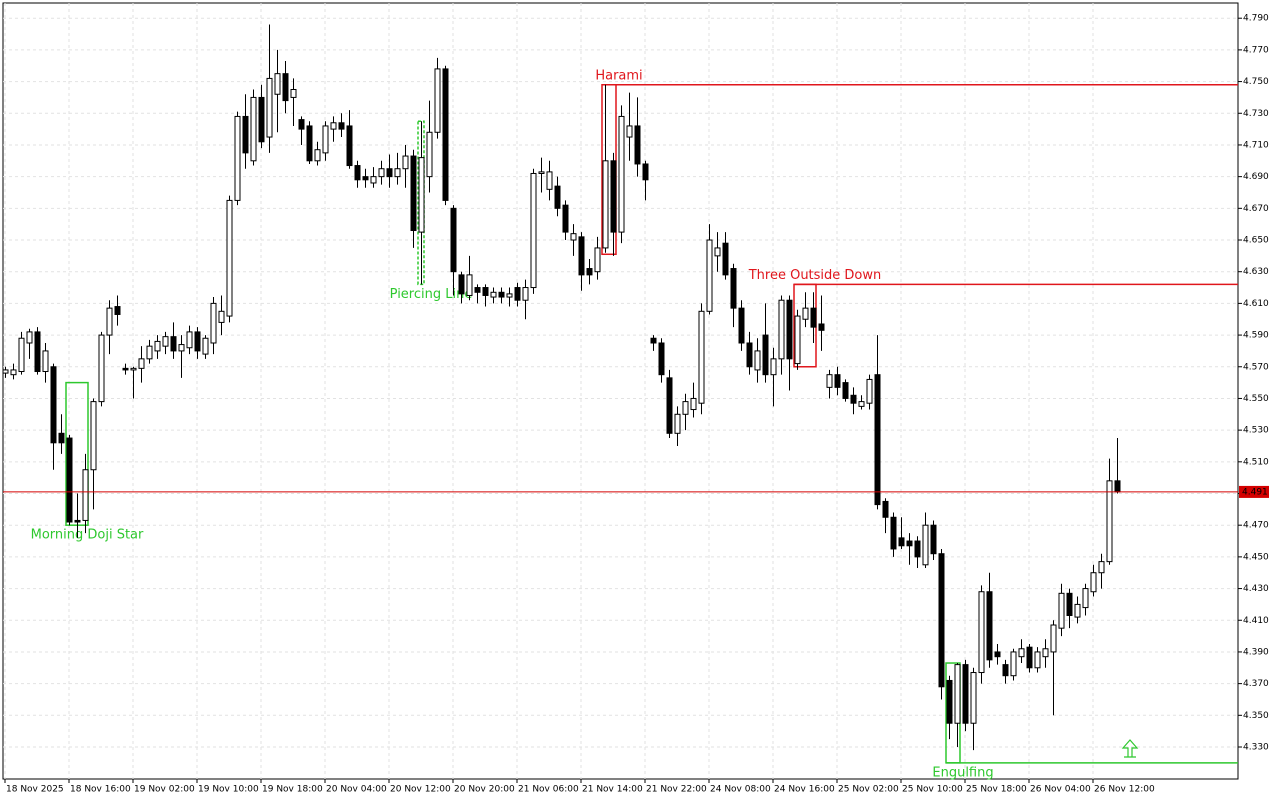 This screenshot has width=1280, height=800. I want to click on last-price-label: 4.491, so click(1255, 492).